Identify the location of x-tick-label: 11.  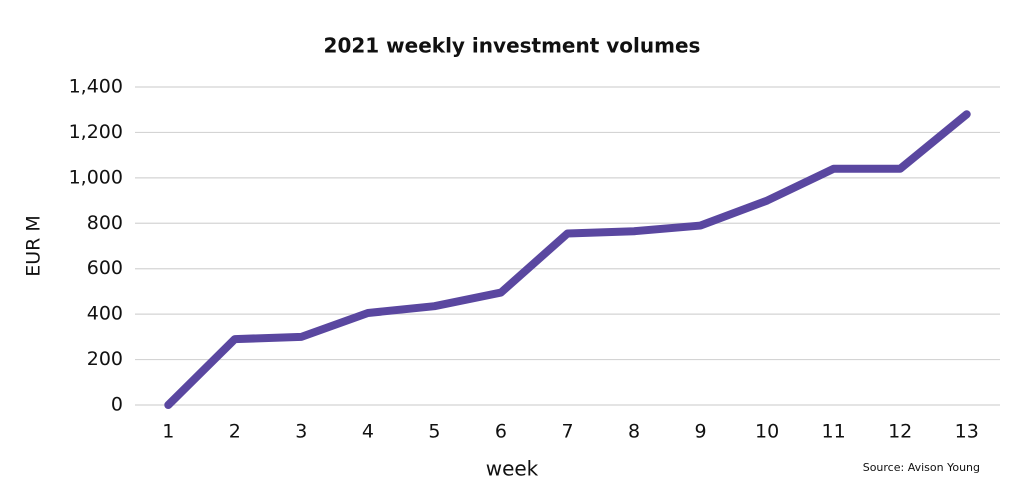
(834, 432).